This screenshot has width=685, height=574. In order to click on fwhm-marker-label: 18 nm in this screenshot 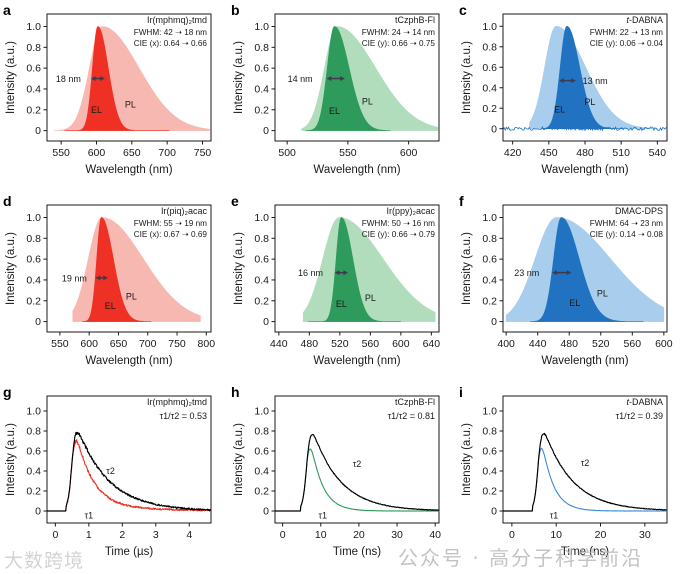, I will do `click(68, 79)`.